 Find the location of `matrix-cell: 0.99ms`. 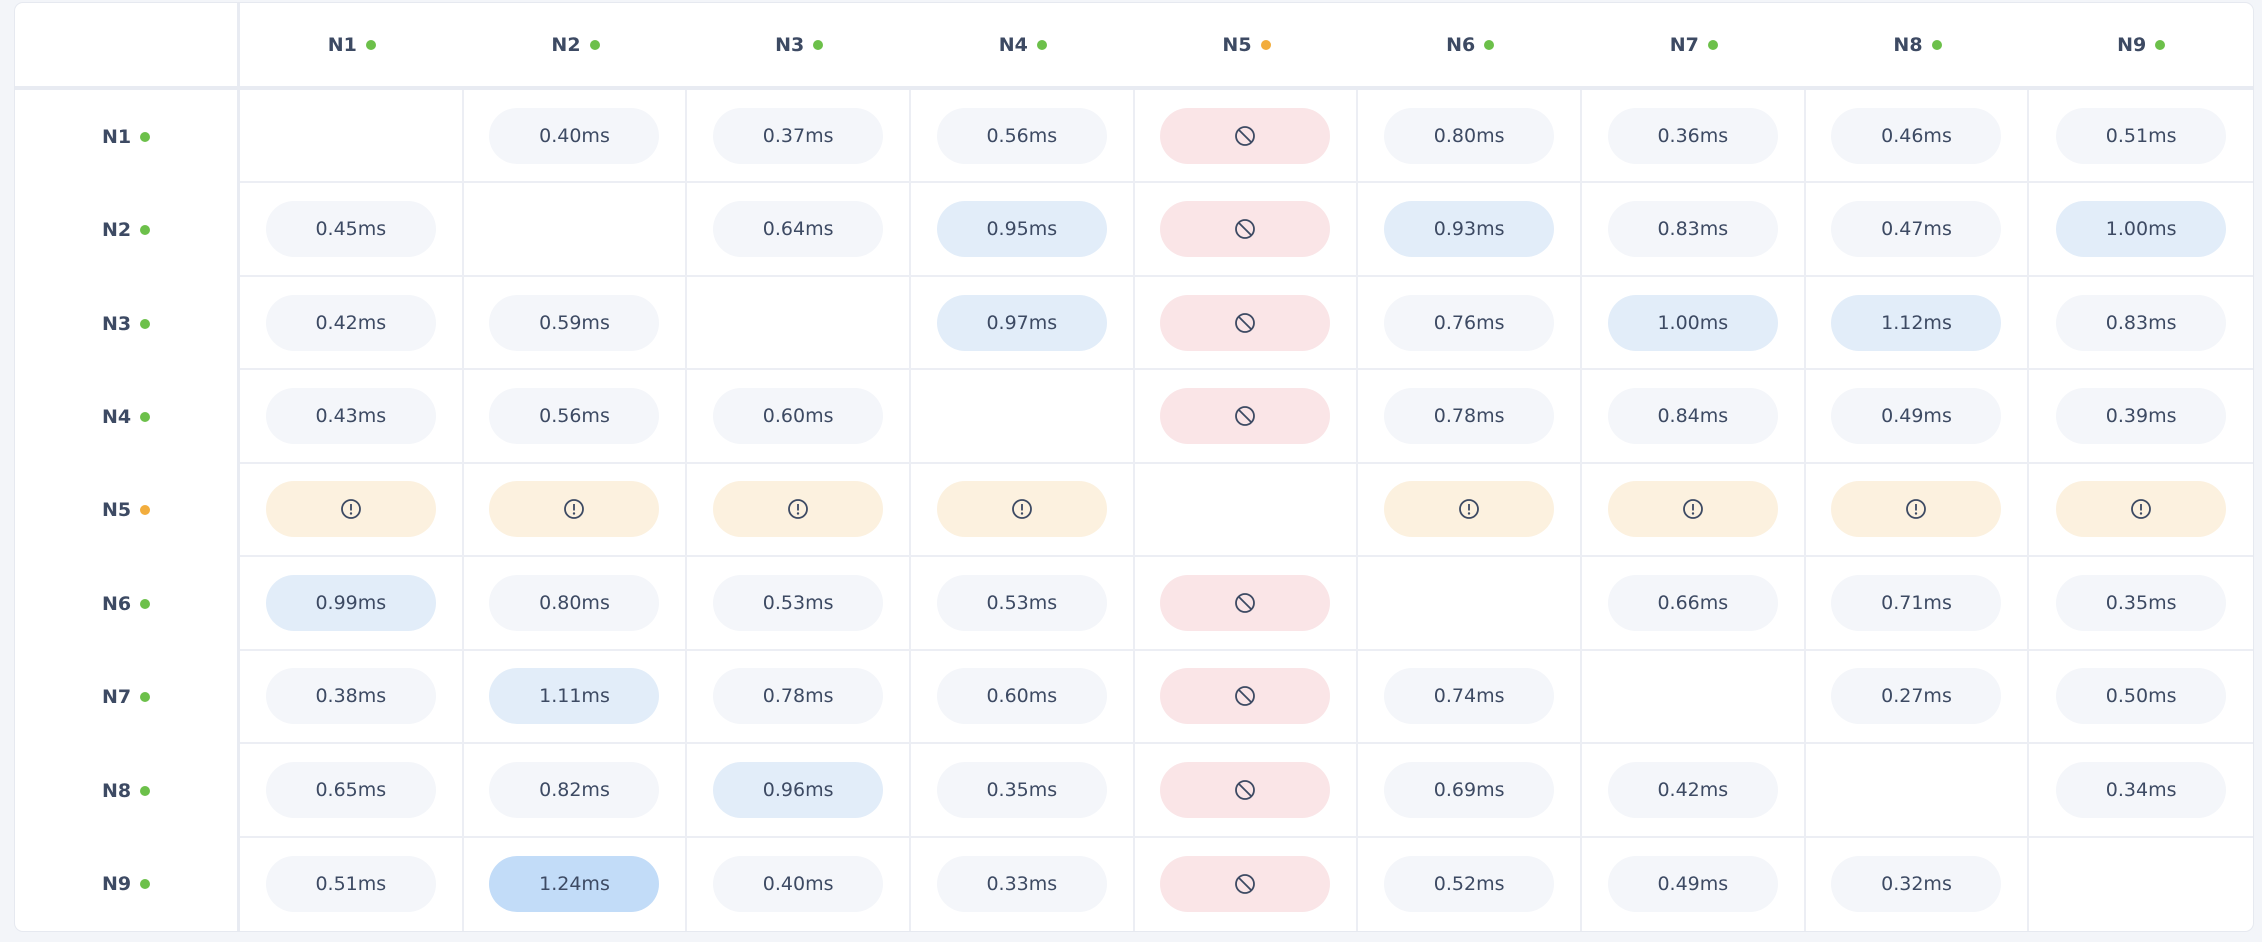

matrix-cell: 0.99ms is located at coordinates (352, 604).